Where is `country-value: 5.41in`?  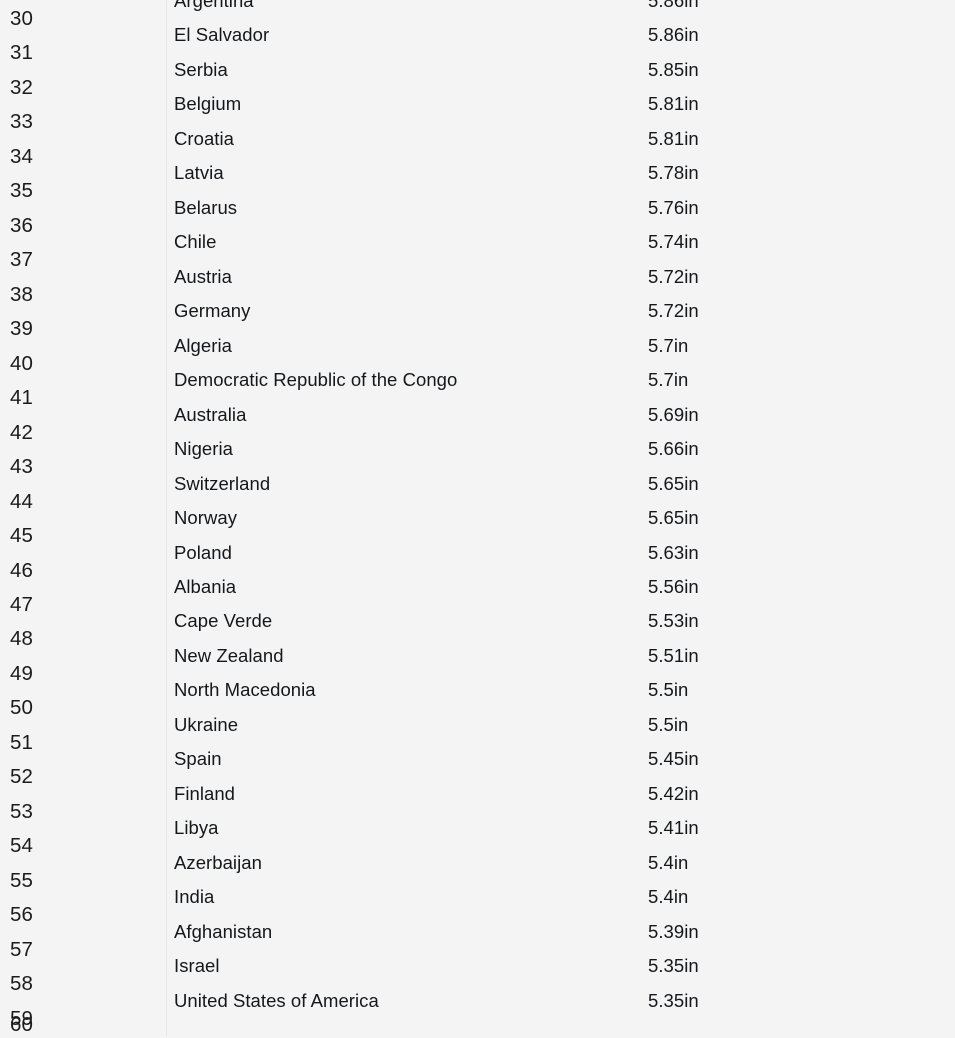
country-value: 5.41in is located at coordinates (673, 828).